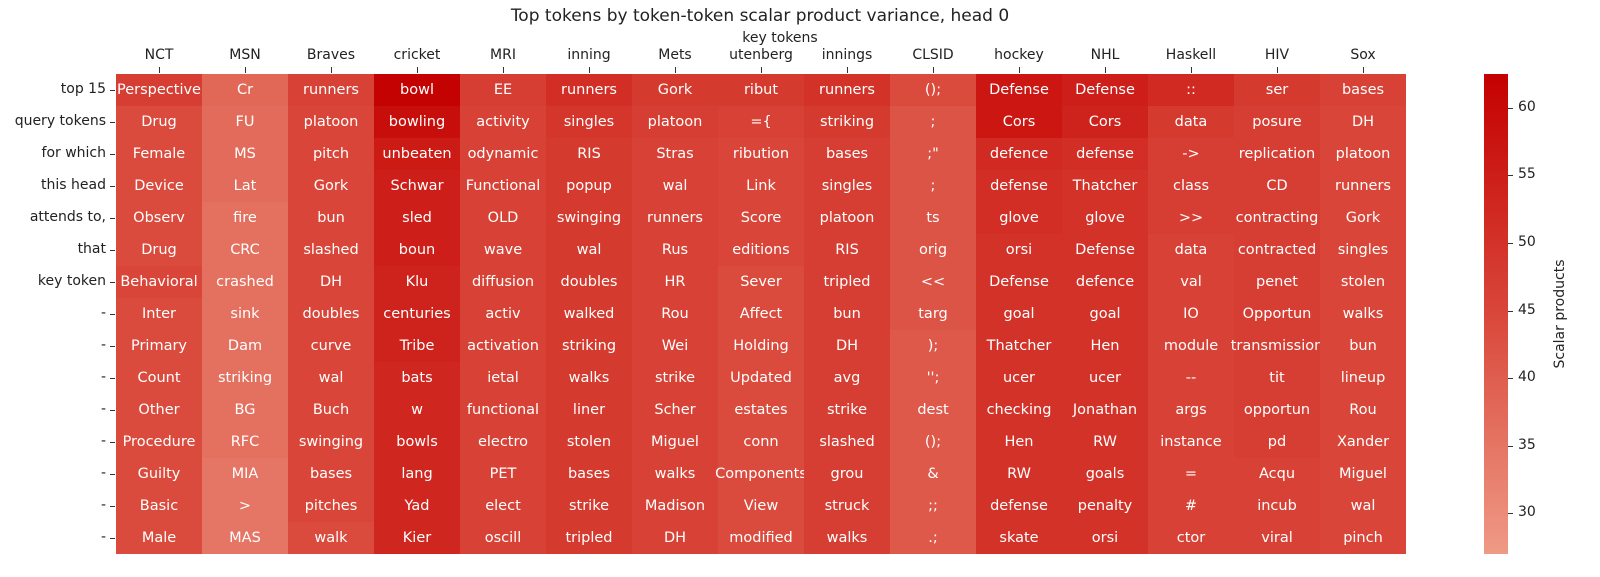  What do you see at coordinates (83, 89) in the screenshot?
I see `row-label: top 15` at bounding box center [83, 89].